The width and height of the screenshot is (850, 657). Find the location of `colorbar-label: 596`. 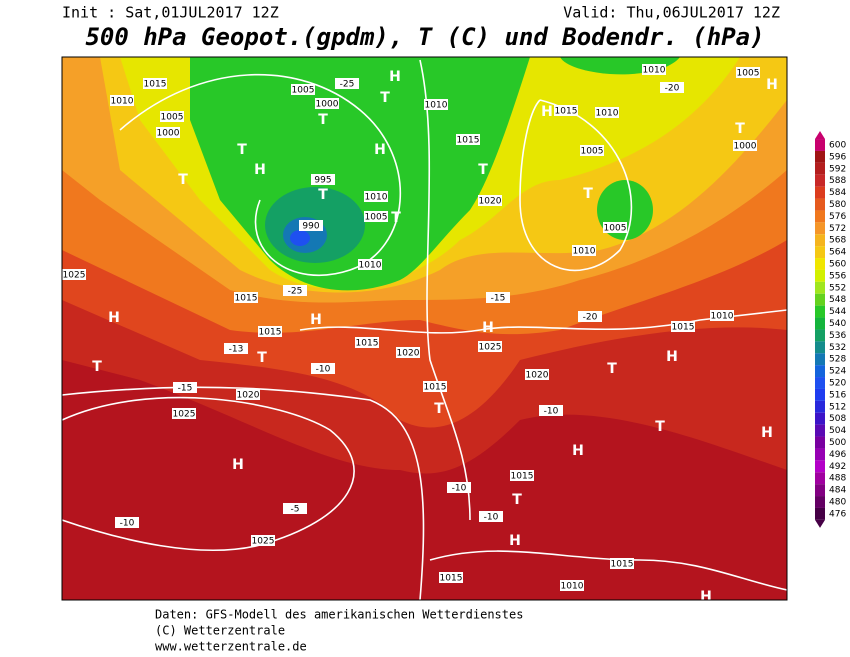

colorbar-label: 596 is located at coordinates (837, 157).